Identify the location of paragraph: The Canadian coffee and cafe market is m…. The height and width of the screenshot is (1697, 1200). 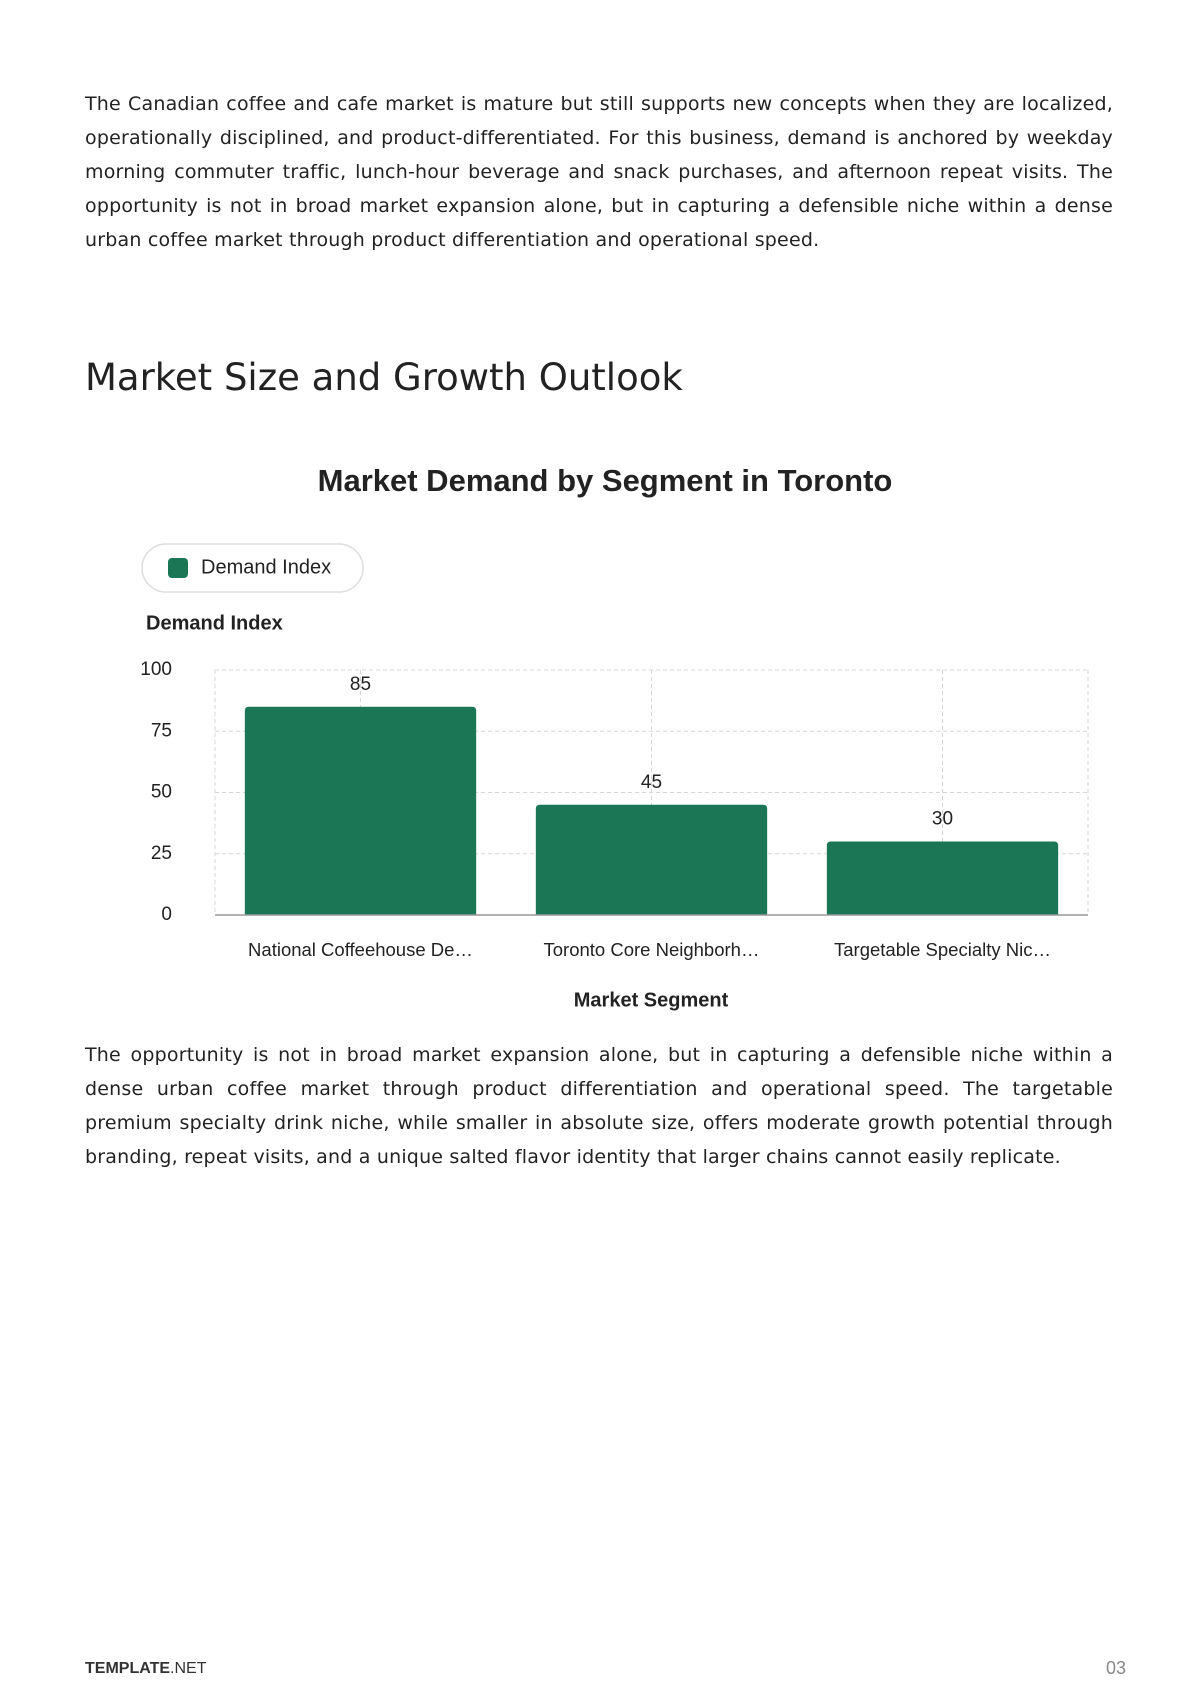
(599, 172).